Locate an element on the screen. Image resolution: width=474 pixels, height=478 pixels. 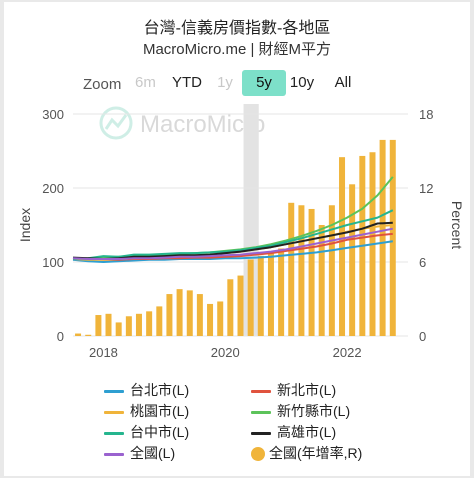
legend-item: 桃園市(L) is located at coordinates (146, 411).